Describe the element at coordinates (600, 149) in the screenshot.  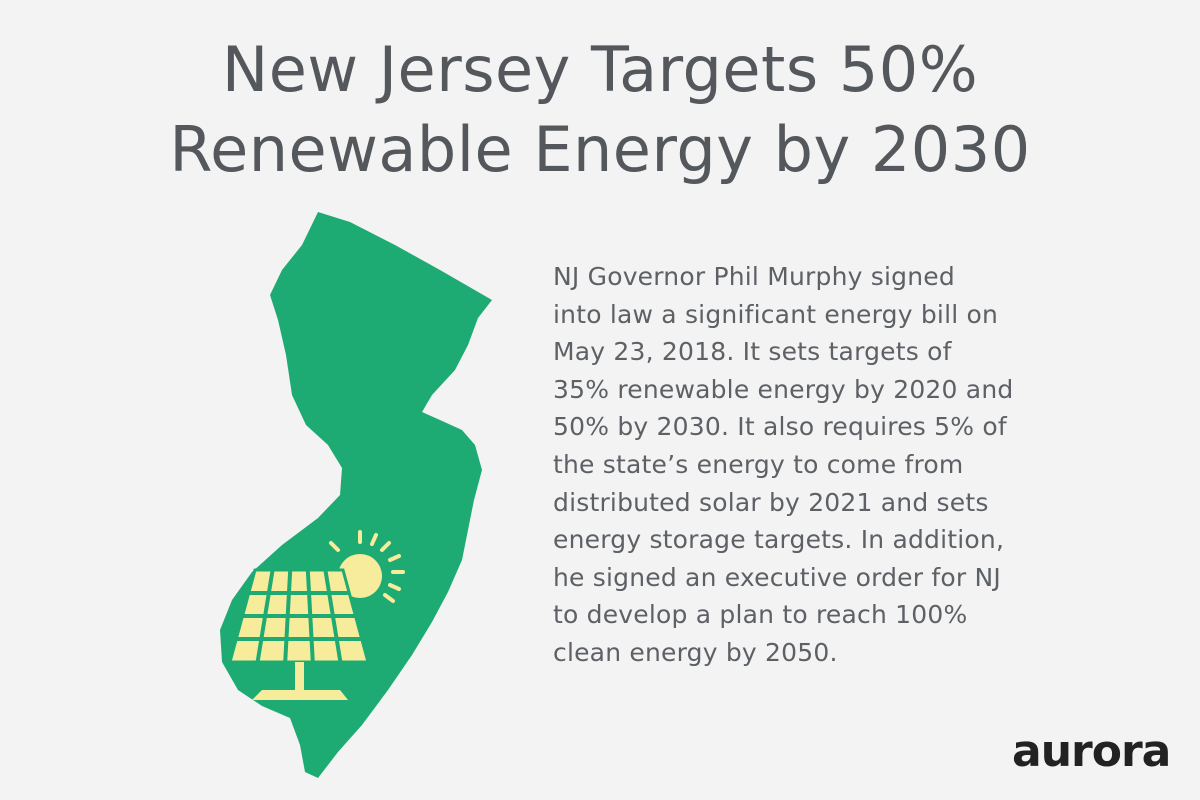
I see `title-line: Renewable Energy by 2030` at that location.